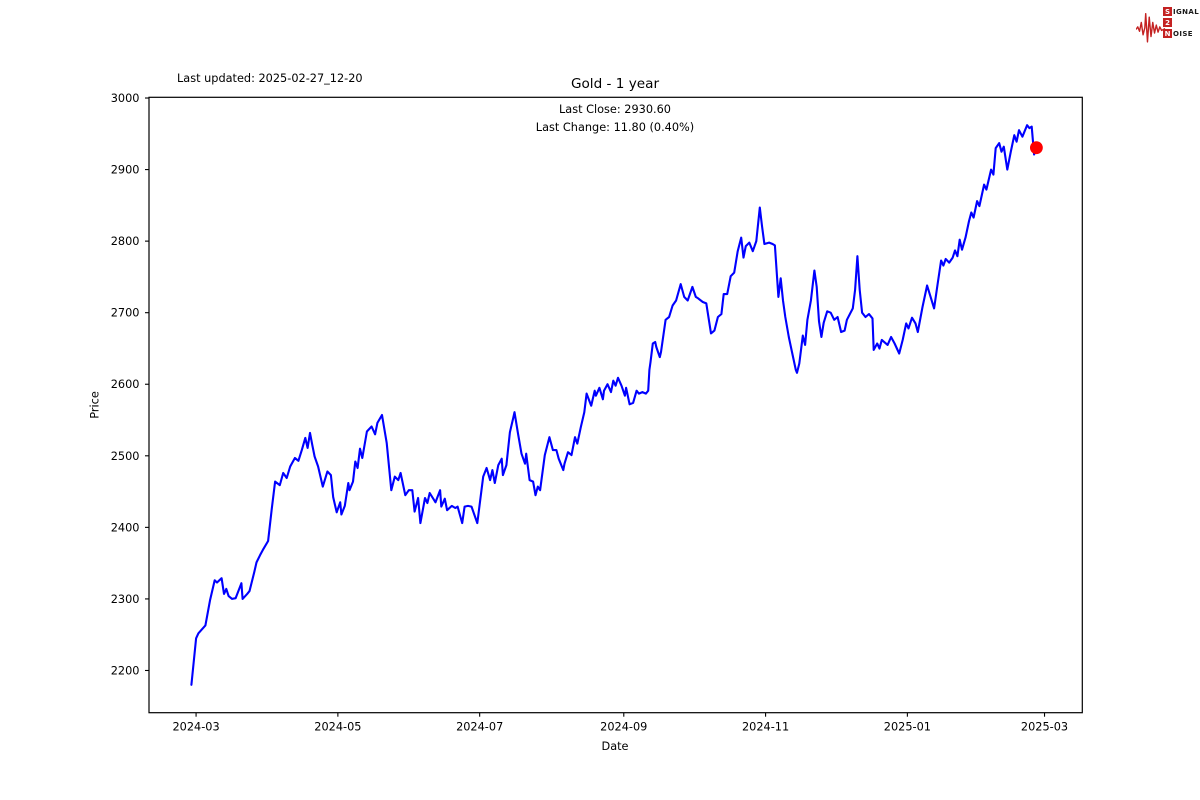 The width and height of the screenshot is (1200, 800). Describe the element at coordinates (1036, 148) in the screenshot. I see `last-price-marker` at that location.